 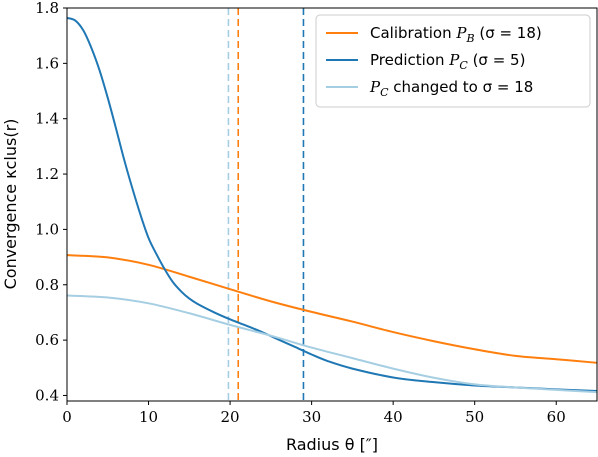 What do you see at coordinates (10, 204) in the screenshot?
I see `y-axis-label: Convergence κclus(r)` at bounding box center [10, 204].